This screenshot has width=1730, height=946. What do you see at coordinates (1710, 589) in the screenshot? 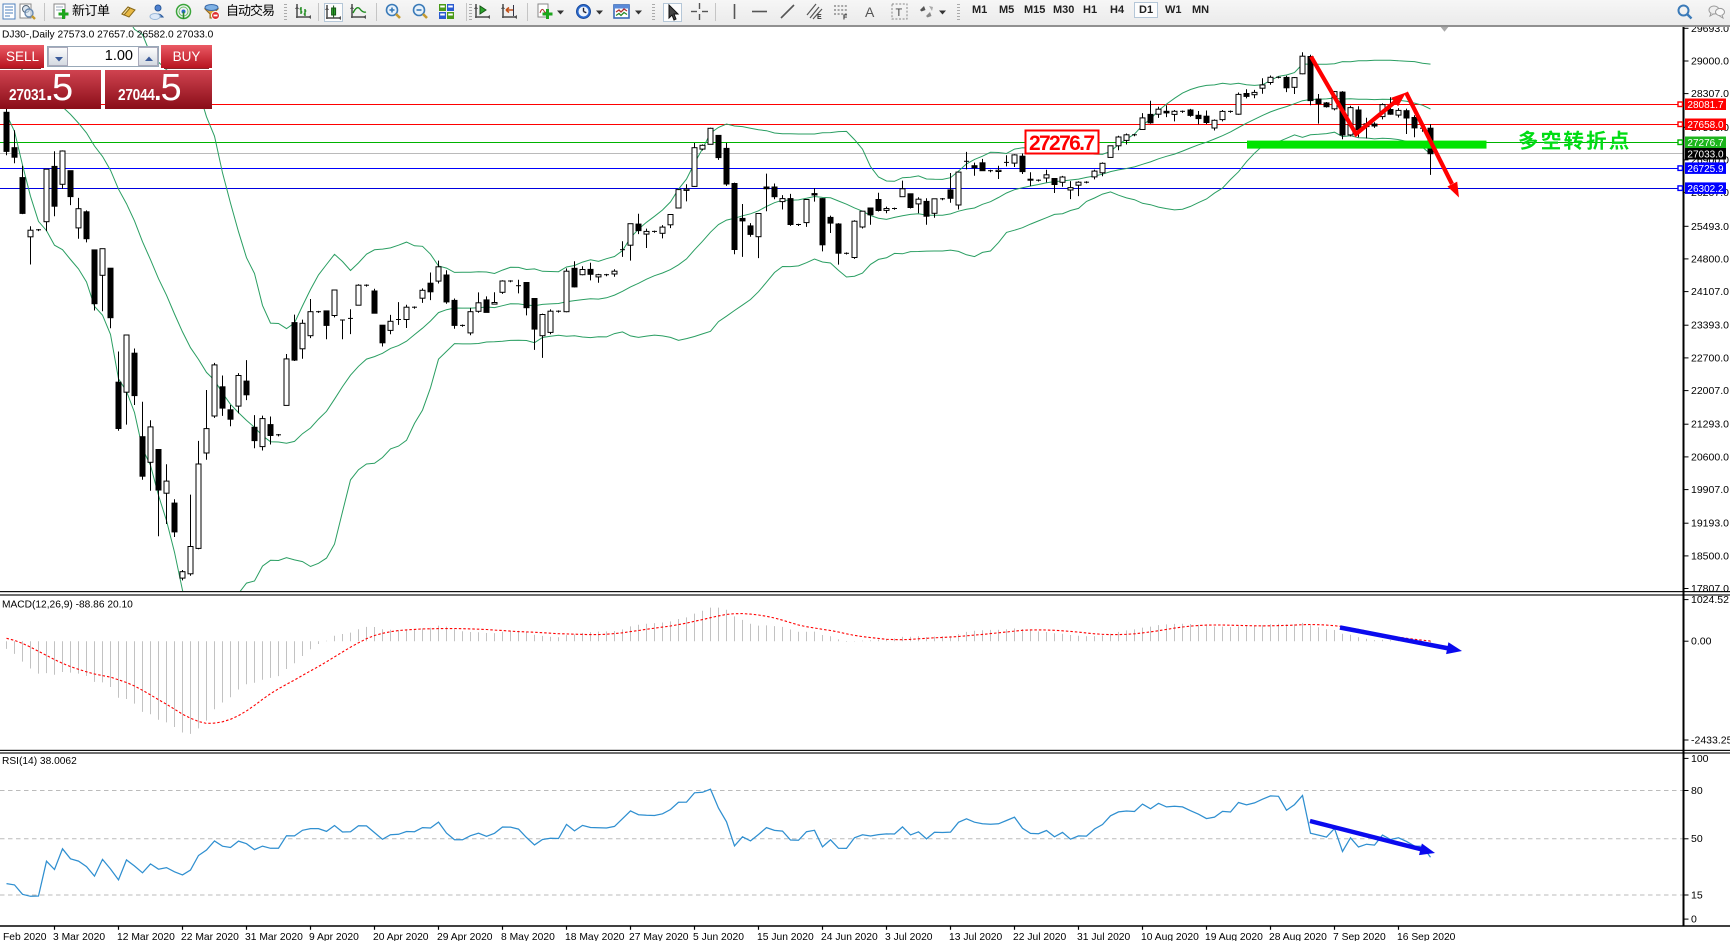
I see `svg-text: 17807.0` at bounding box center [1710, 589].